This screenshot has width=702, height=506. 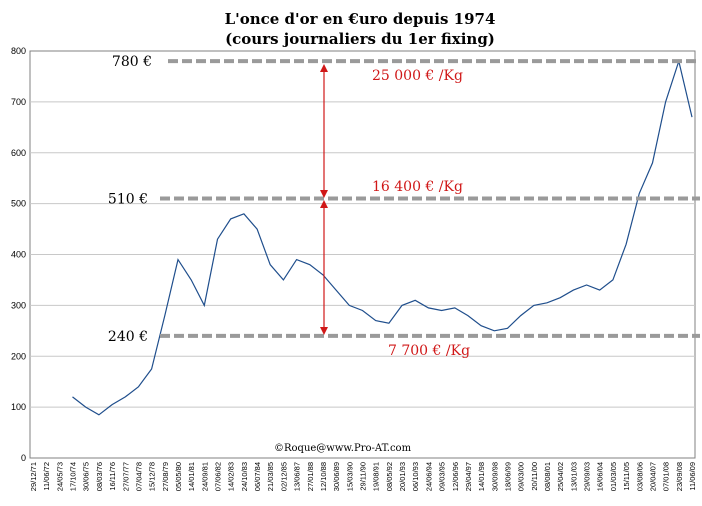 What do you see at coordinates (59, 476) in the screenshot?
I see `x-tick-label: 24/05/73` at bounding box center [59, 476].